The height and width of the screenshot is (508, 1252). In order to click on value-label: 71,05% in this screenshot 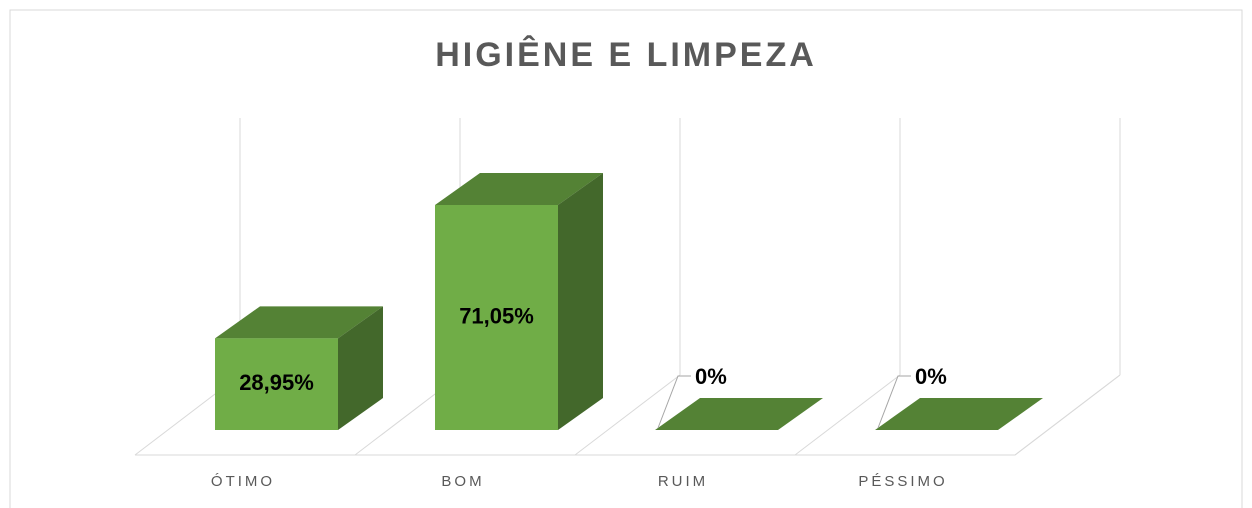, I will do `click(496, 315)`.